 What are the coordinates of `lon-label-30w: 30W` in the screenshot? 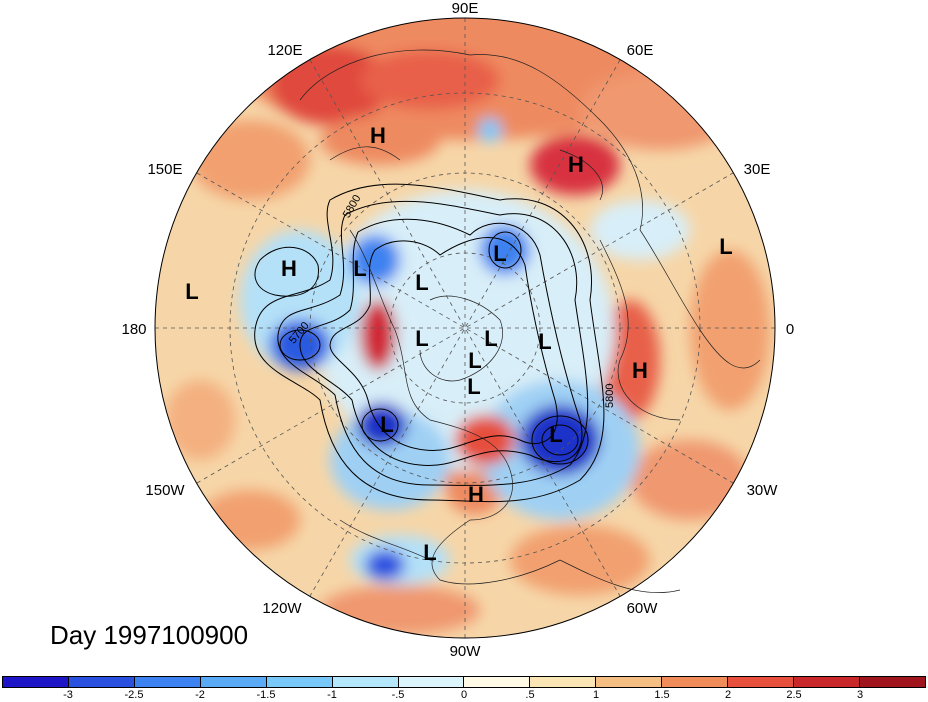 It's located at (763, 490).